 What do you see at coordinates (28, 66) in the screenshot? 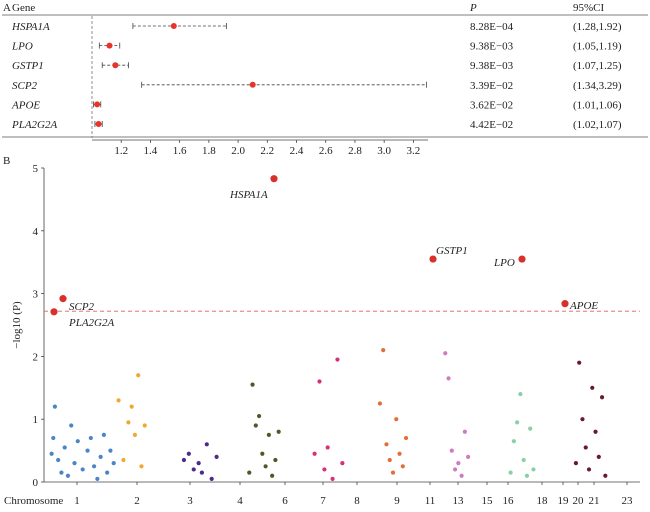
I see `gene-label: GSTP1` at bounding box center [28, 66].